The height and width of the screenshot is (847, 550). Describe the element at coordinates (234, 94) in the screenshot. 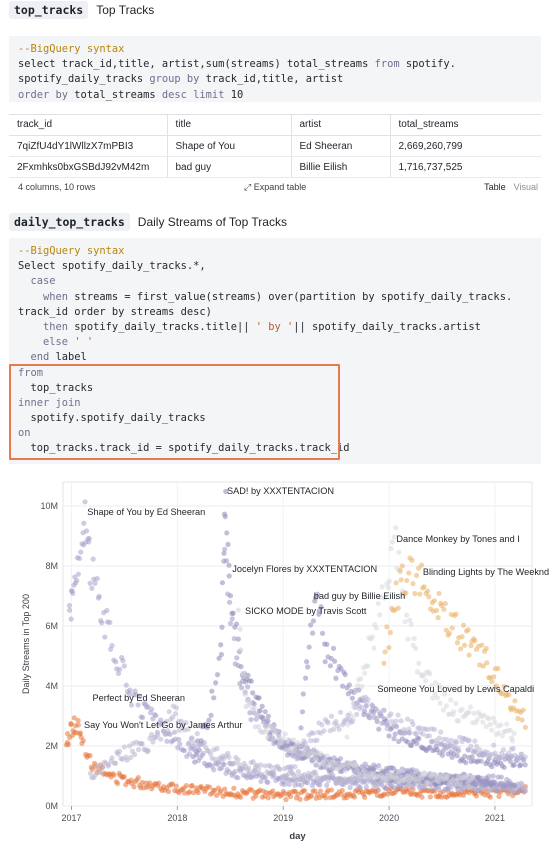

I see `code-token: 10` at that location.